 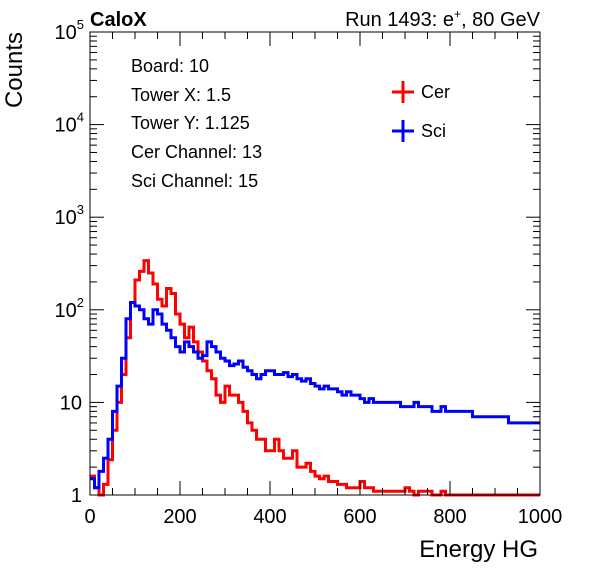 What do you see at coordinates (399, 20) in the screenshot?
I see `run-label-text: Run 1493: e` at bounding box center [399, 20].